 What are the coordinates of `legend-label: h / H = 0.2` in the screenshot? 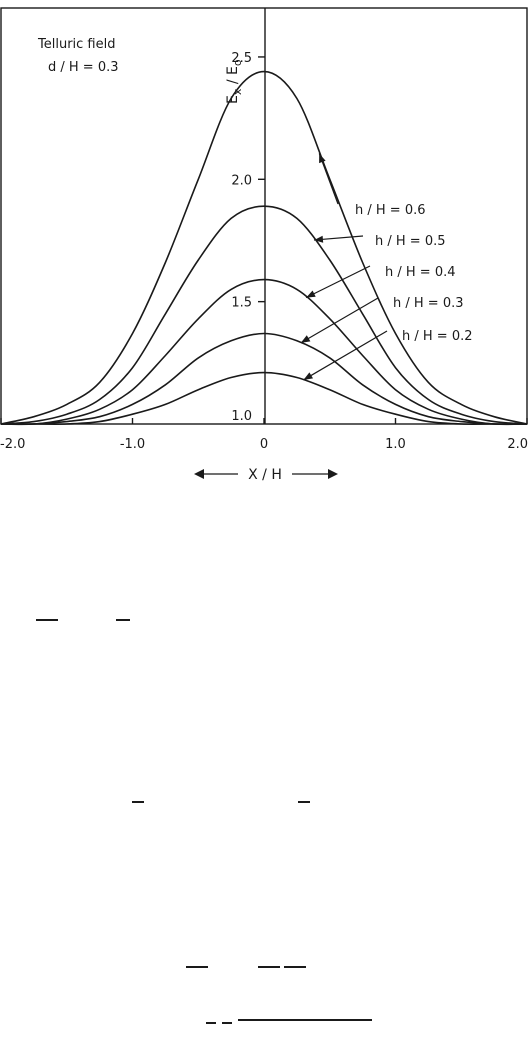 It's located at (437, 336).